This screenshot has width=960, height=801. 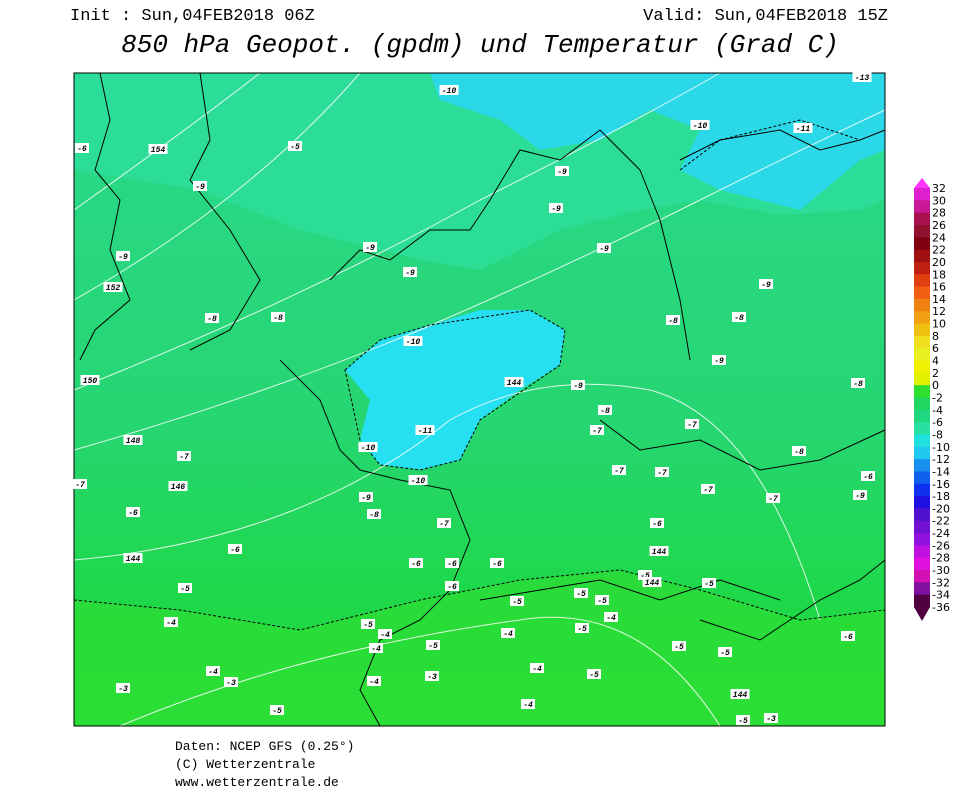 What do you see at coordinates (939, 200) in the screenshot?
I see `colorbar-label: 30` at bounding box center [939, 200].